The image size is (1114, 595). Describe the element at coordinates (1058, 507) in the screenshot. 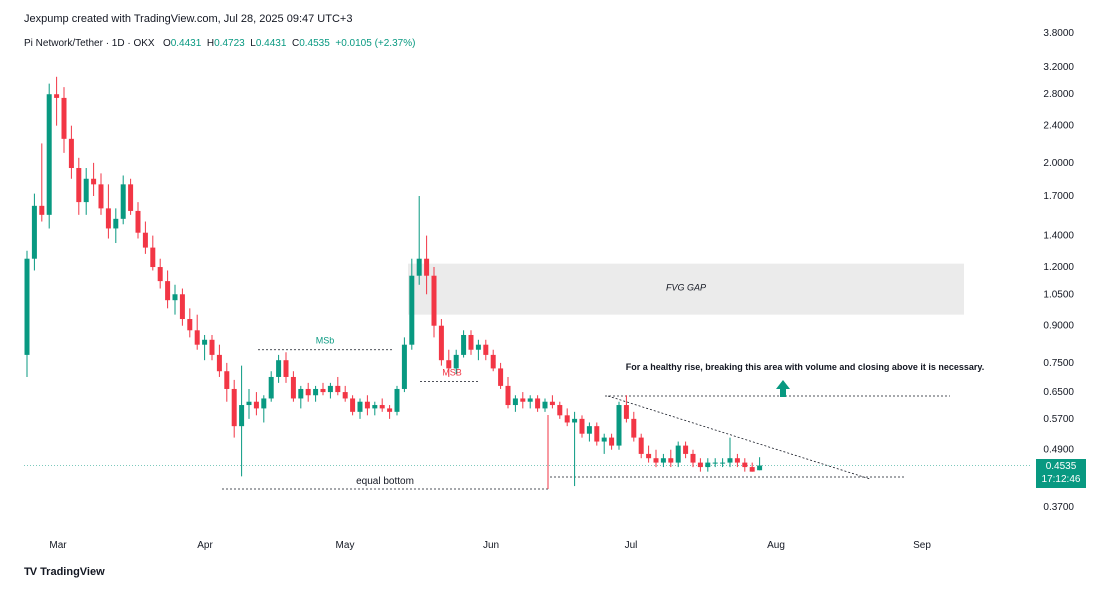

I see `y-tick-label: 0.3700` at that location.